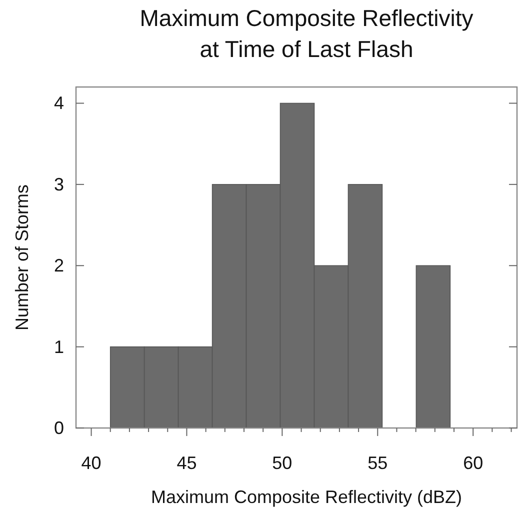 The height and width of the screenshot is (519, 522). Describe the element at coordinates (59, 266) in the screenshot. I see `y-tick-label: 2` at that location.